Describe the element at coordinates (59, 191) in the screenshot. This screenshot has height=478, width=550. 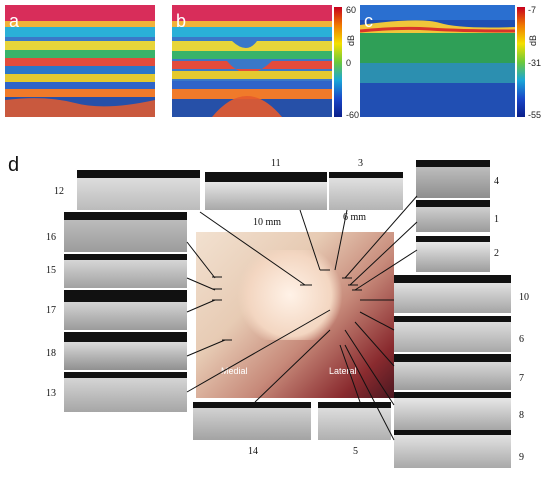
I see `label-12: 12` at that location.